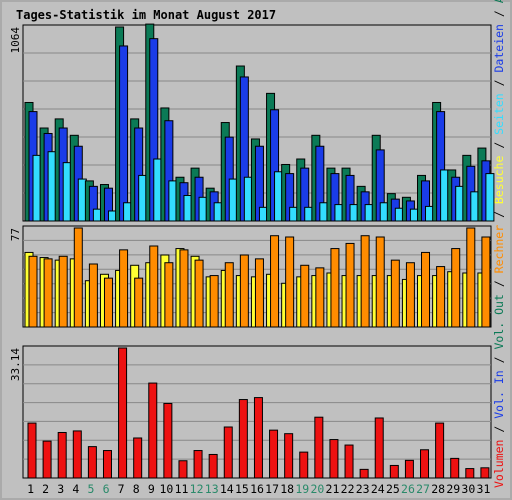 This screenshot has width=512, height=500. What do you see at coordinates (106, 489) in the screenshot?
I see `x-tick-label-6: 6` at bounding box center [106, 489].